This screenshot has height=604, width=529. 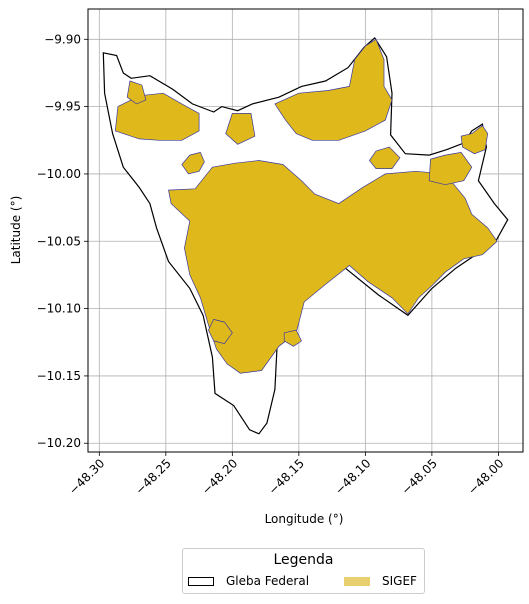 What do you see at coordinates (62, 39) in the screenshot?
I see `y-tick-label: −9.90` at bounding box center [62, 39].